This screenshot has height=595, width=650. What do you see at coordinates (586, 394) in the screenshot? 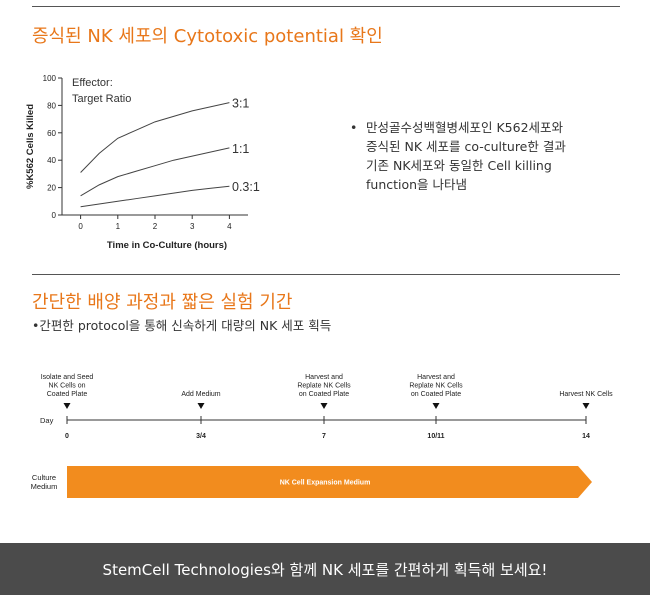
I see `event-label: Harvest NK Cells` at bounding box center [586, 394].